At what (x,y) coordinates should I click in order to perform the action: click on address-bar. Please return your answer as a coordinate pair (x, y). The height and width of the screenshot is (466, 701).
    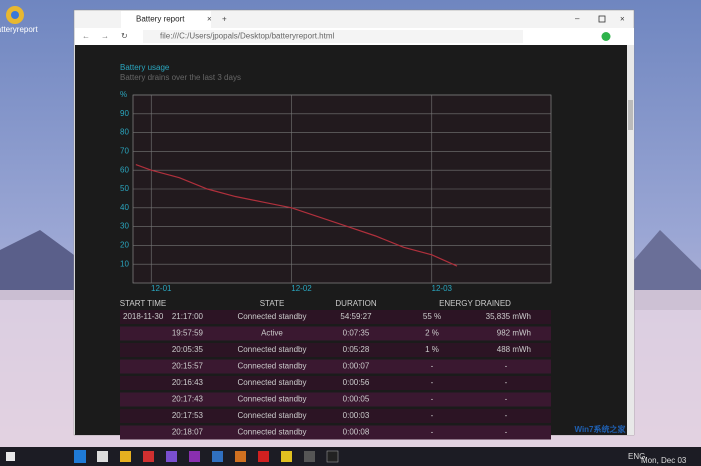
    Looking at the image, I should click on (333, 36).